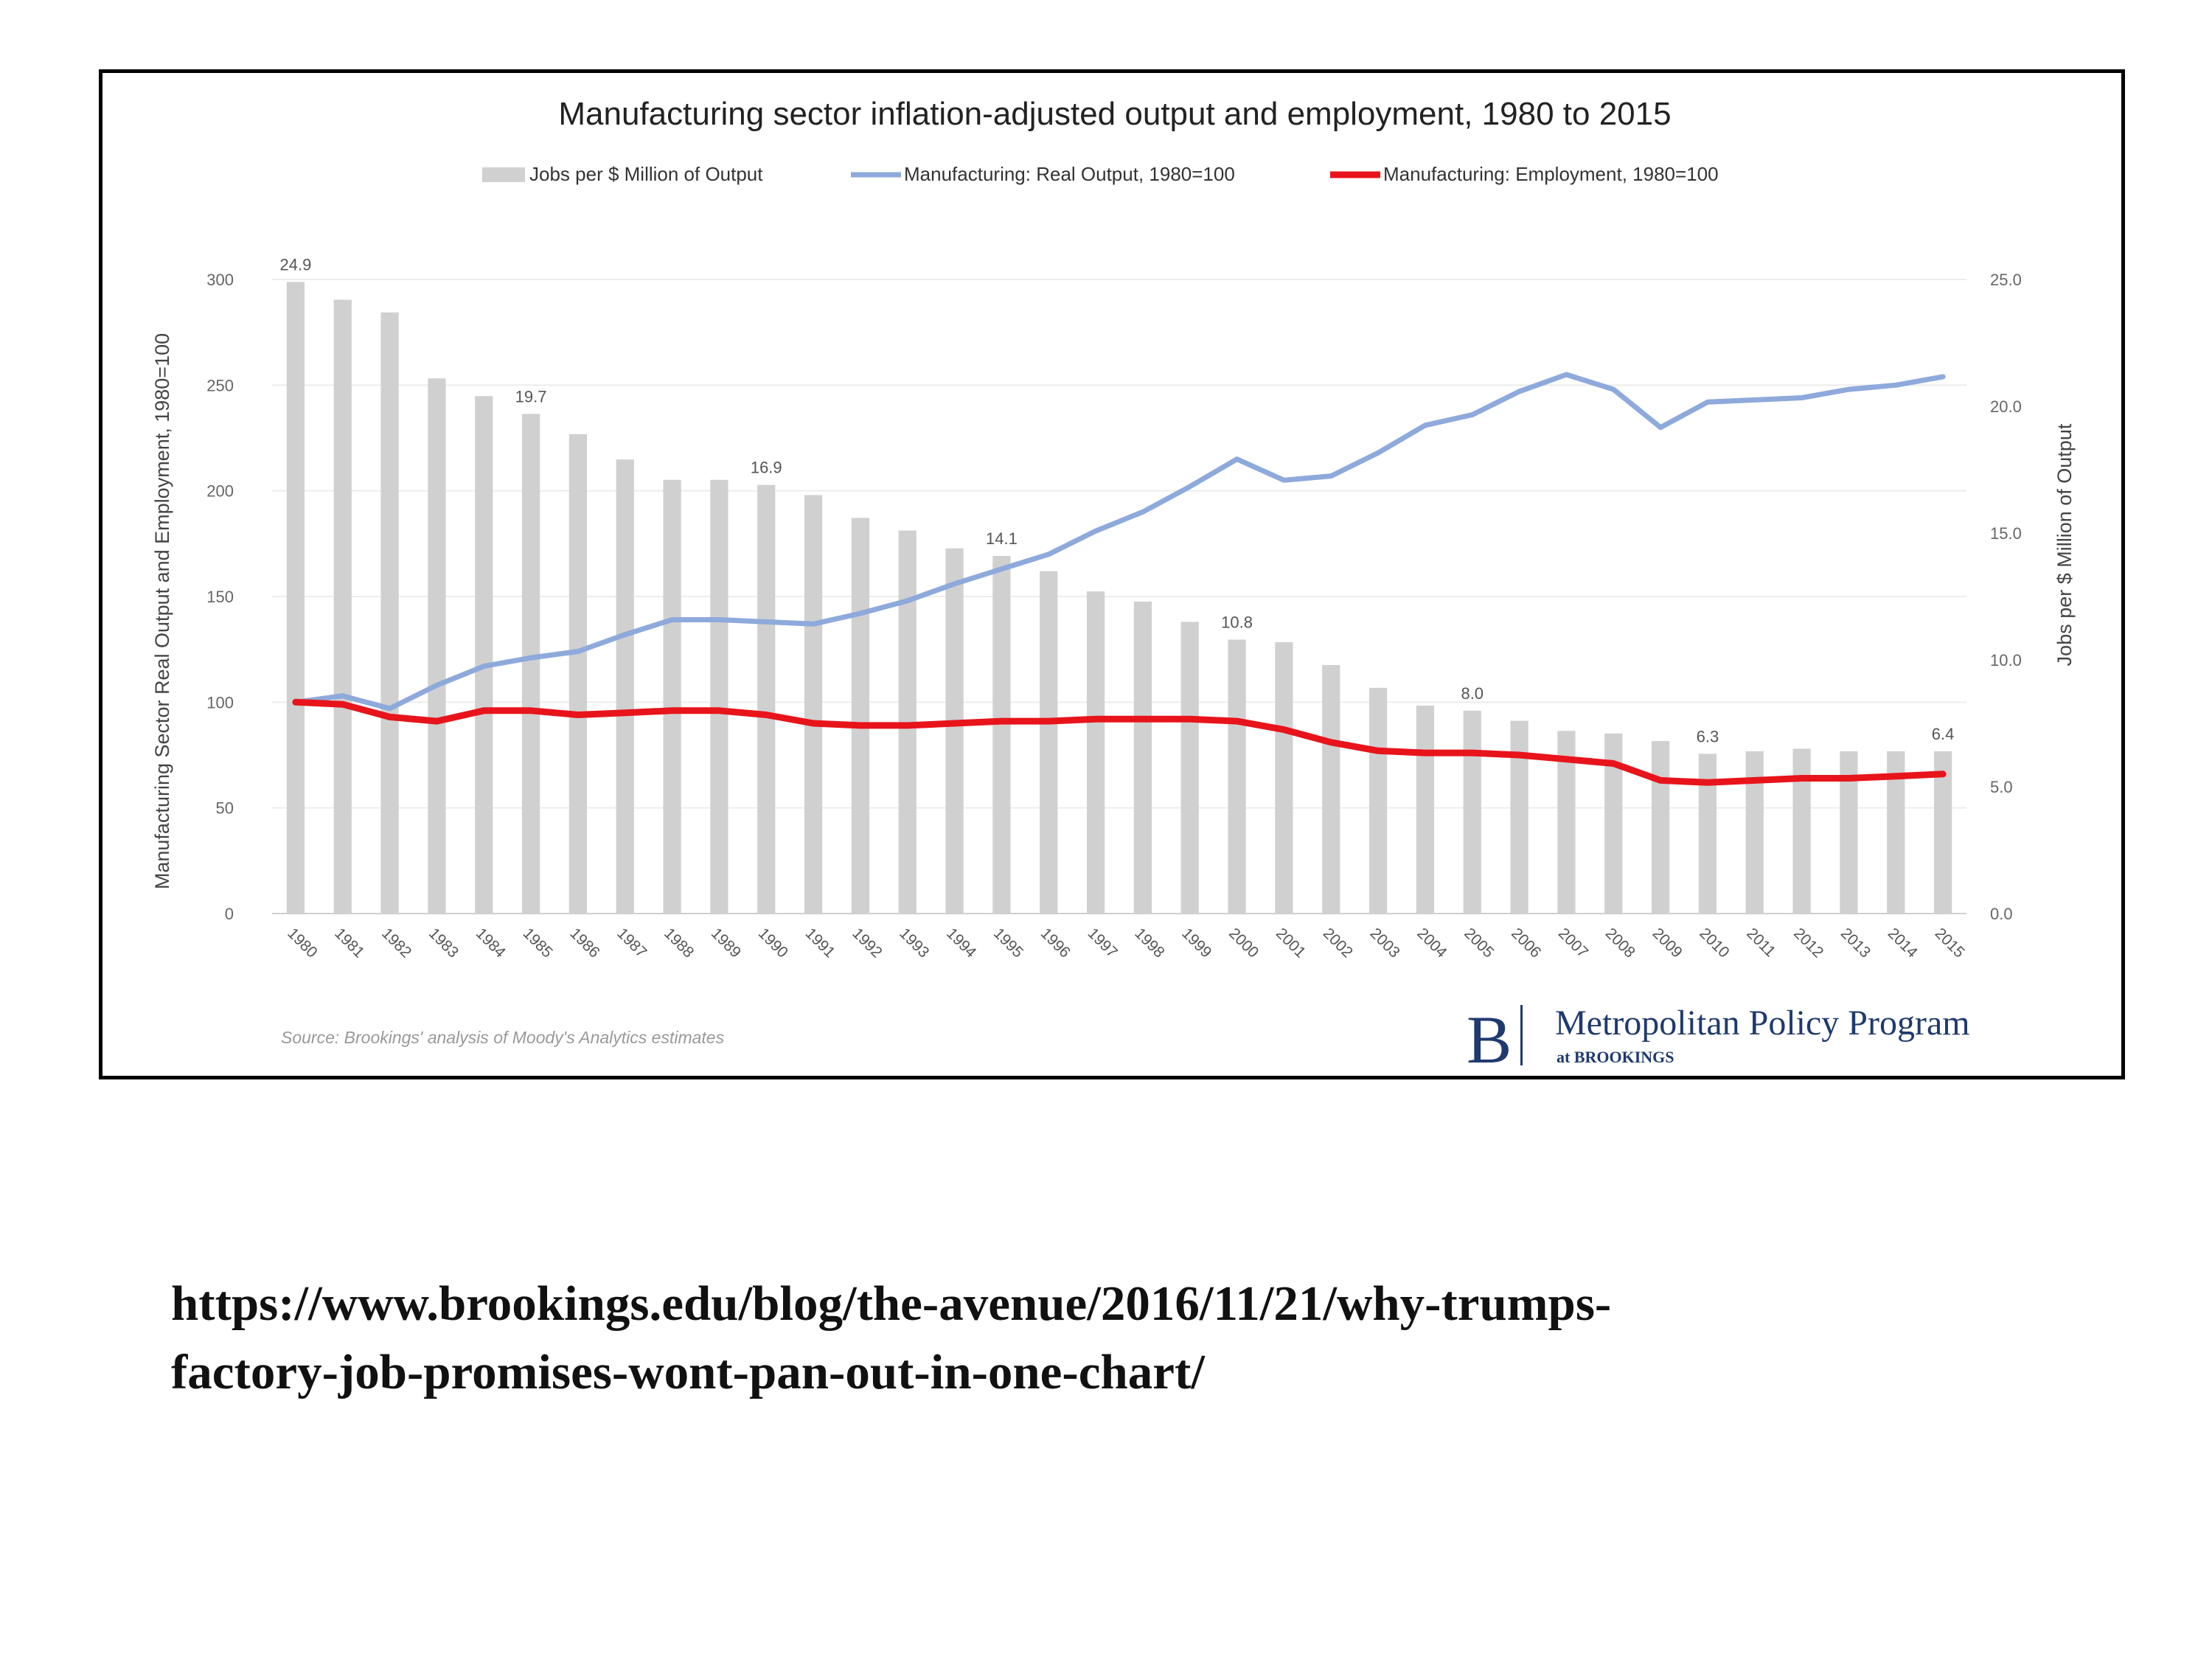  Describe the element at coordinates (2001, 787) in the screenshot. I see `y2-axis-tick-label: 5.0` at that location.